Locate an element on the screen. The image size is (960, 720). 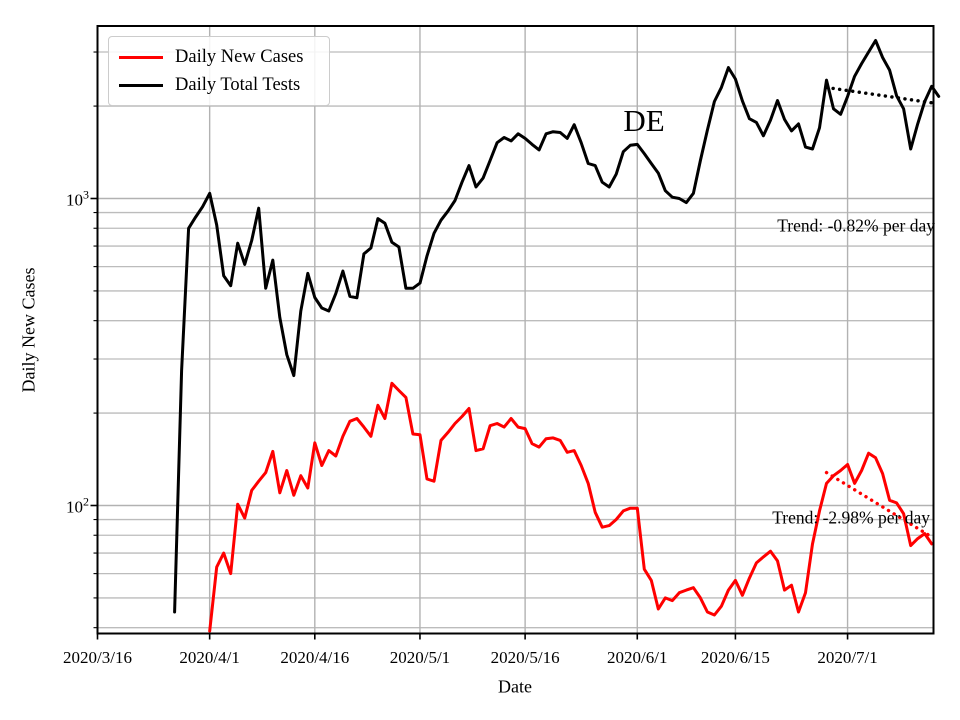
x-tick-label: 2020/5/1 is located at coordinates (420, 657).